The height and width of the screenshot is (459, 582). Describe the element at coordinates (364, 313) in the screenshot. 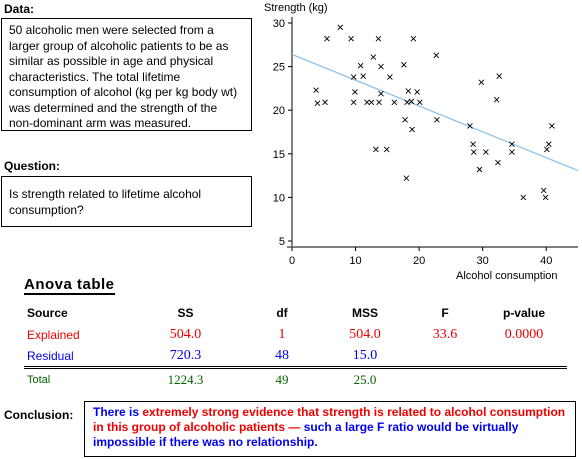

I see `header-mss: MSS` at that location.